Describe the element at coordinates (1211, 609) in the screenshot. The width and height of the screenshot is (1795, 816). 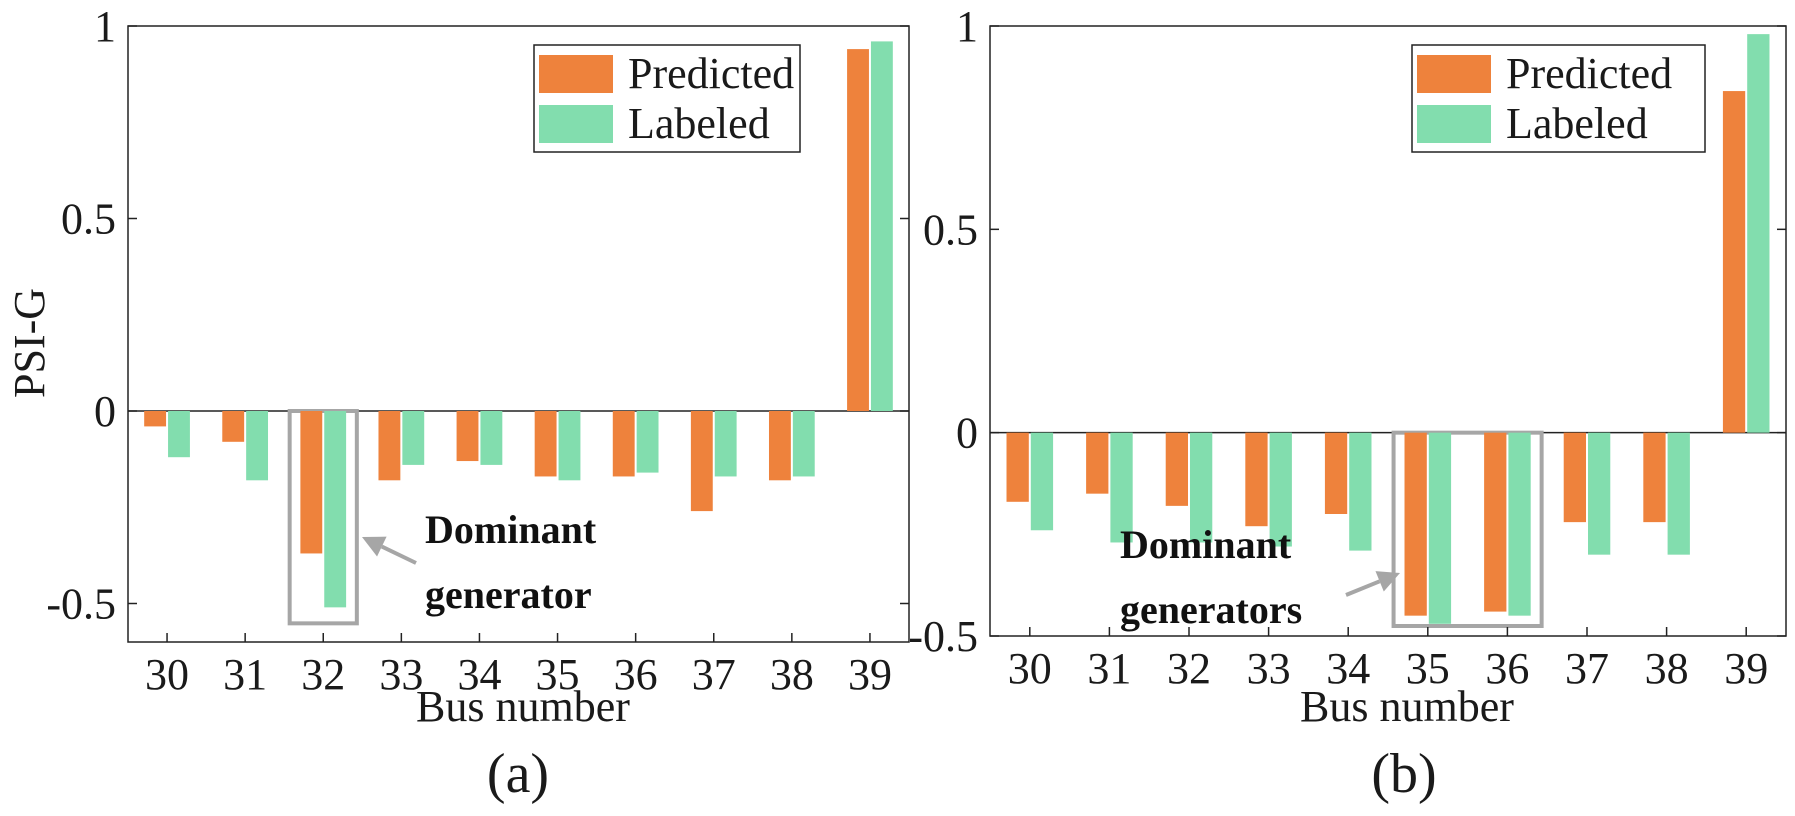
I see `annotation-line-2: generators` at that location.